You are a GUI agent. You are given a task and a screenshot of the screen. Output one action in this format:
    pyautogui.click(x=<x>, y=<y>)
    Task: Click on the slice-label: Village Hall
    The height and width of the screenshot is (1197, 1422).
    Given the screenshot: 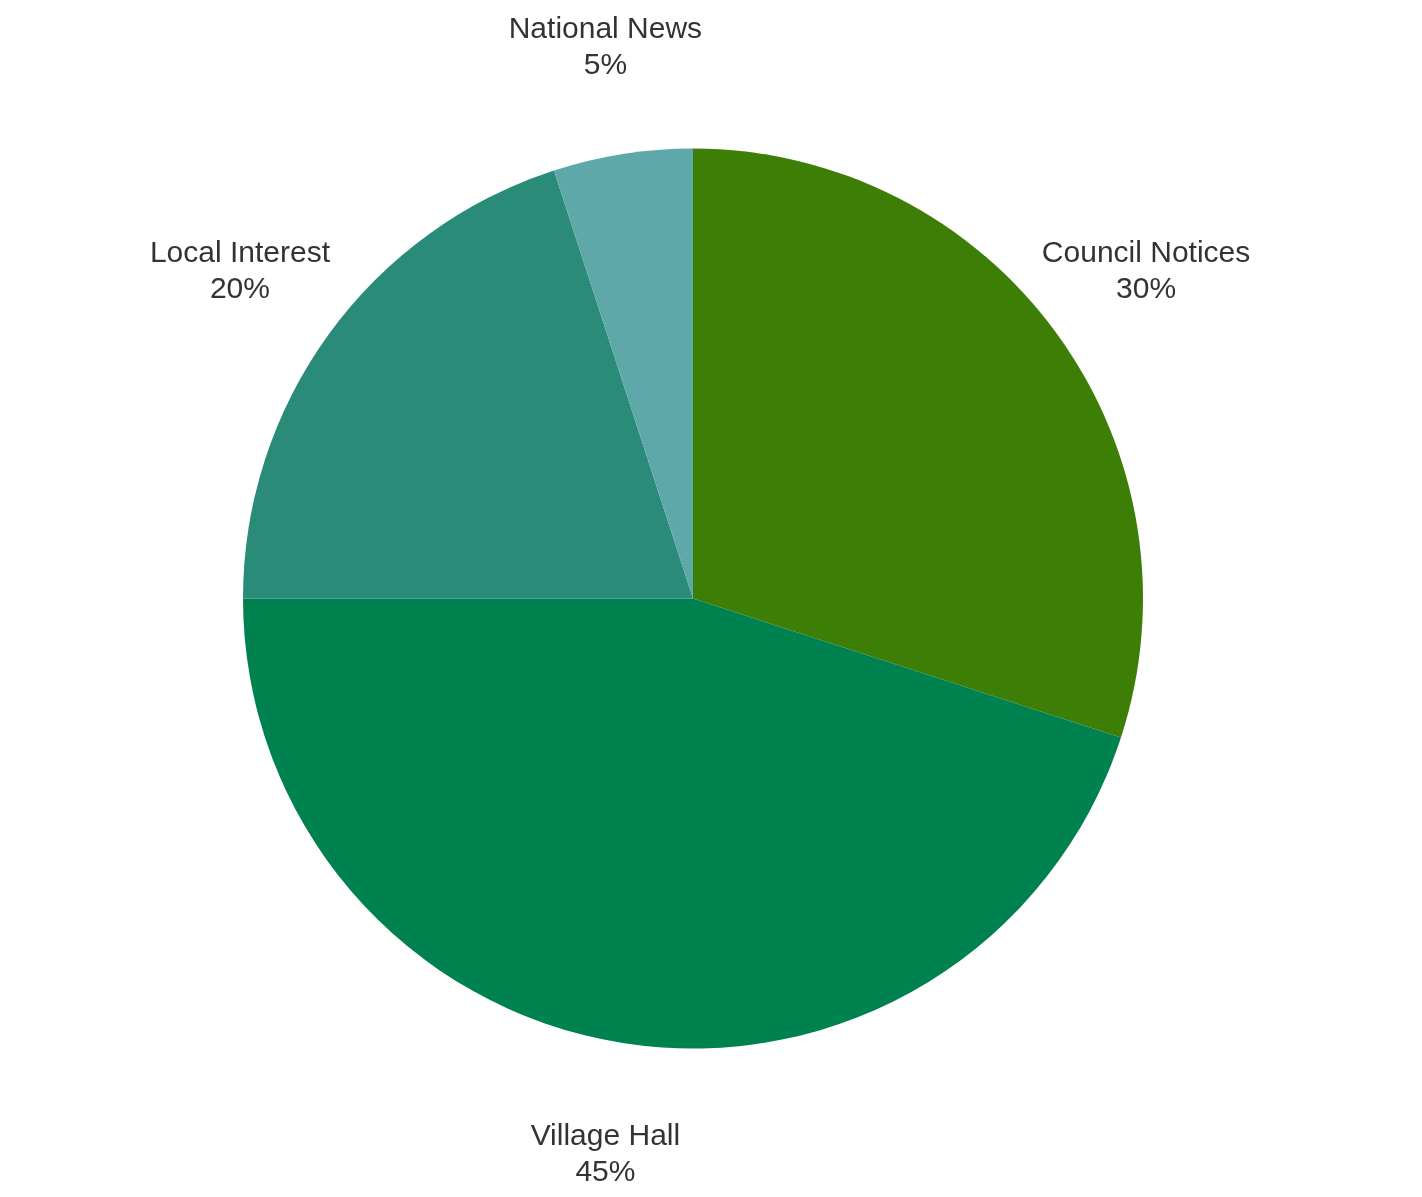 What is the action you would take?
    pyautogui.click(x=605, y=1134)
    